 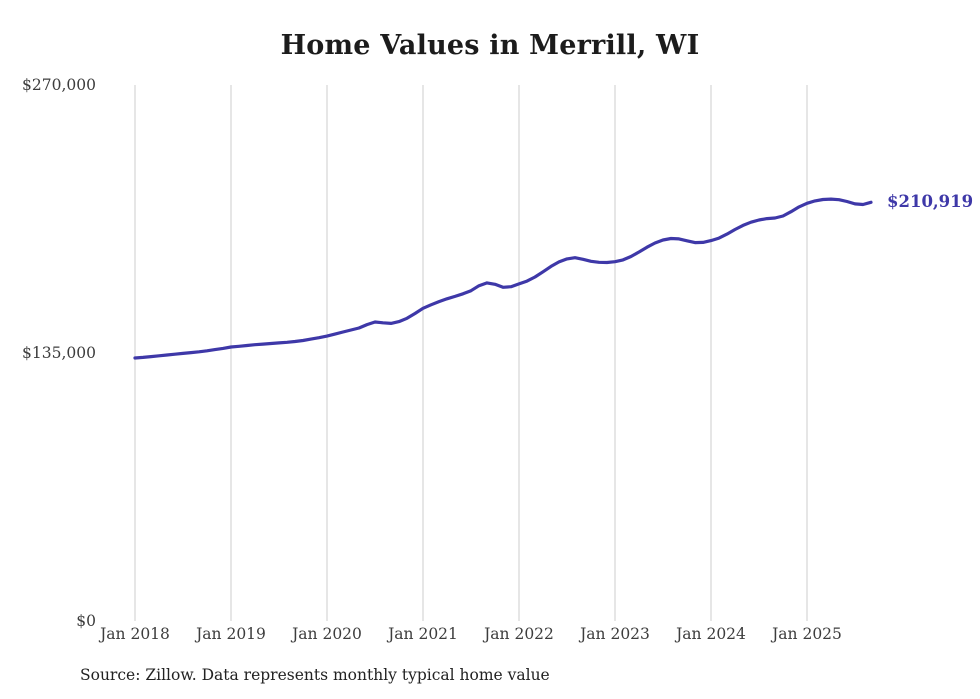 What do you see at coordinates (423, 634) in the screenshot?
I see `x-tick-label: Jan 2021` at bounding box center [423, 634].